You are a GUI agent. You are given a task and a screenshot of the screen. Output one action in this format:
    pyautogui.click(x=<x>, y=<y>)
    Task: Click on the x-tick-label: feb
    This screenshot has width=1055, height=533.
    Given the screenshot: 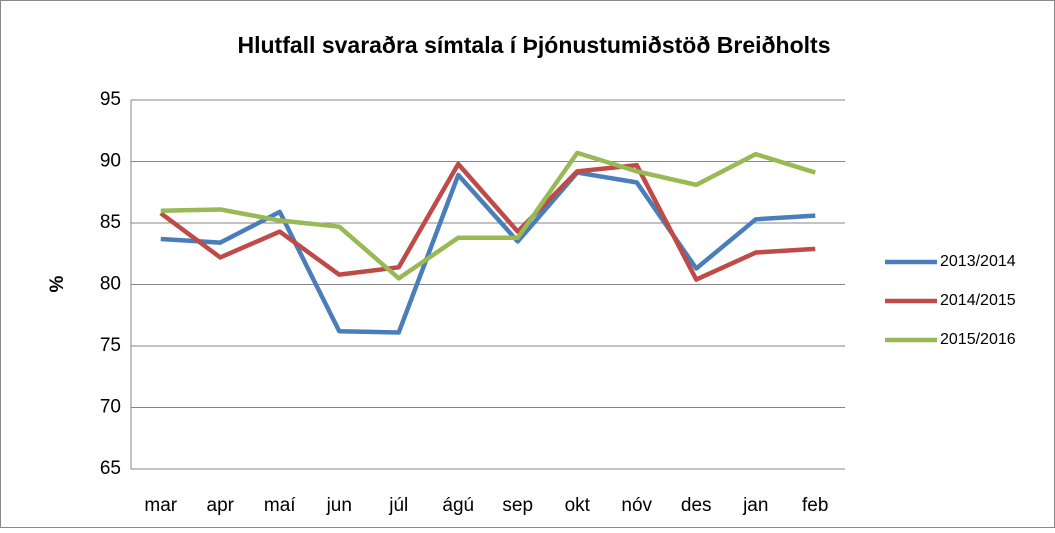 What is the action you would take?
    pyautogui.click(x=815, y=505)
    